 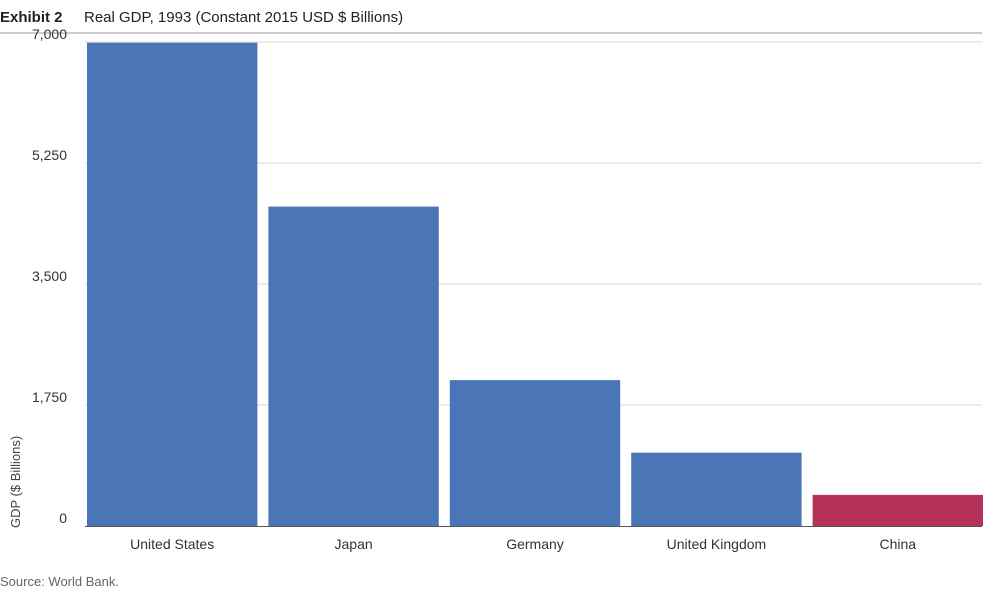 I want to click on x-tick-label: China, so click(x=898, y=544).